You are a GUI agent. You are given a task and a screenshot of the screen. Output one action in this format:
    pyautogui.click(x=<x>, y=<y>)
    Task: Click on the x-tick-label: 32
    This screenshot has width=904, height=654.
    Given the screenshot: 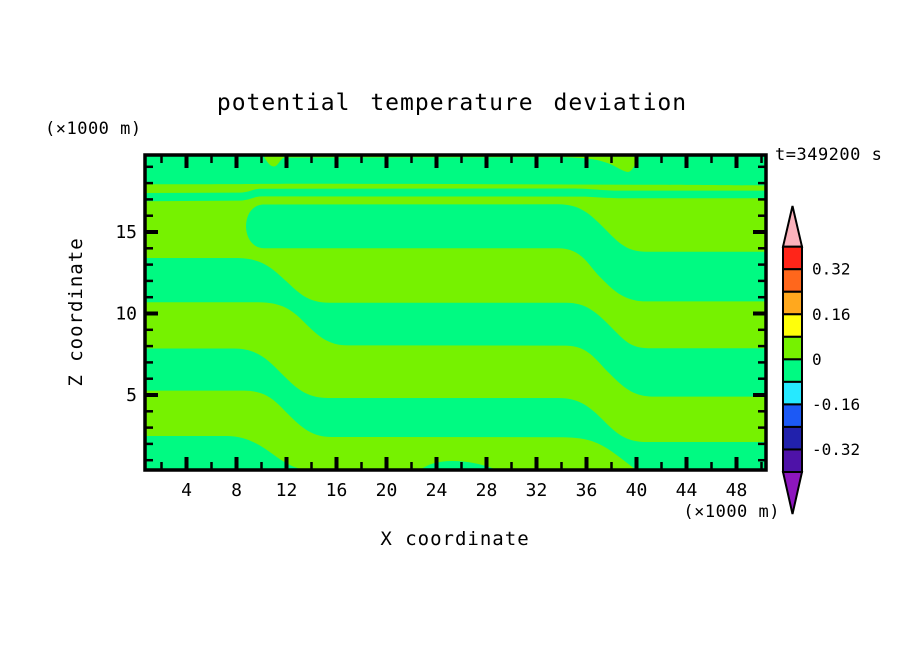 What is the action you would take?
    pyautogui.click(x=537, y=490)
    